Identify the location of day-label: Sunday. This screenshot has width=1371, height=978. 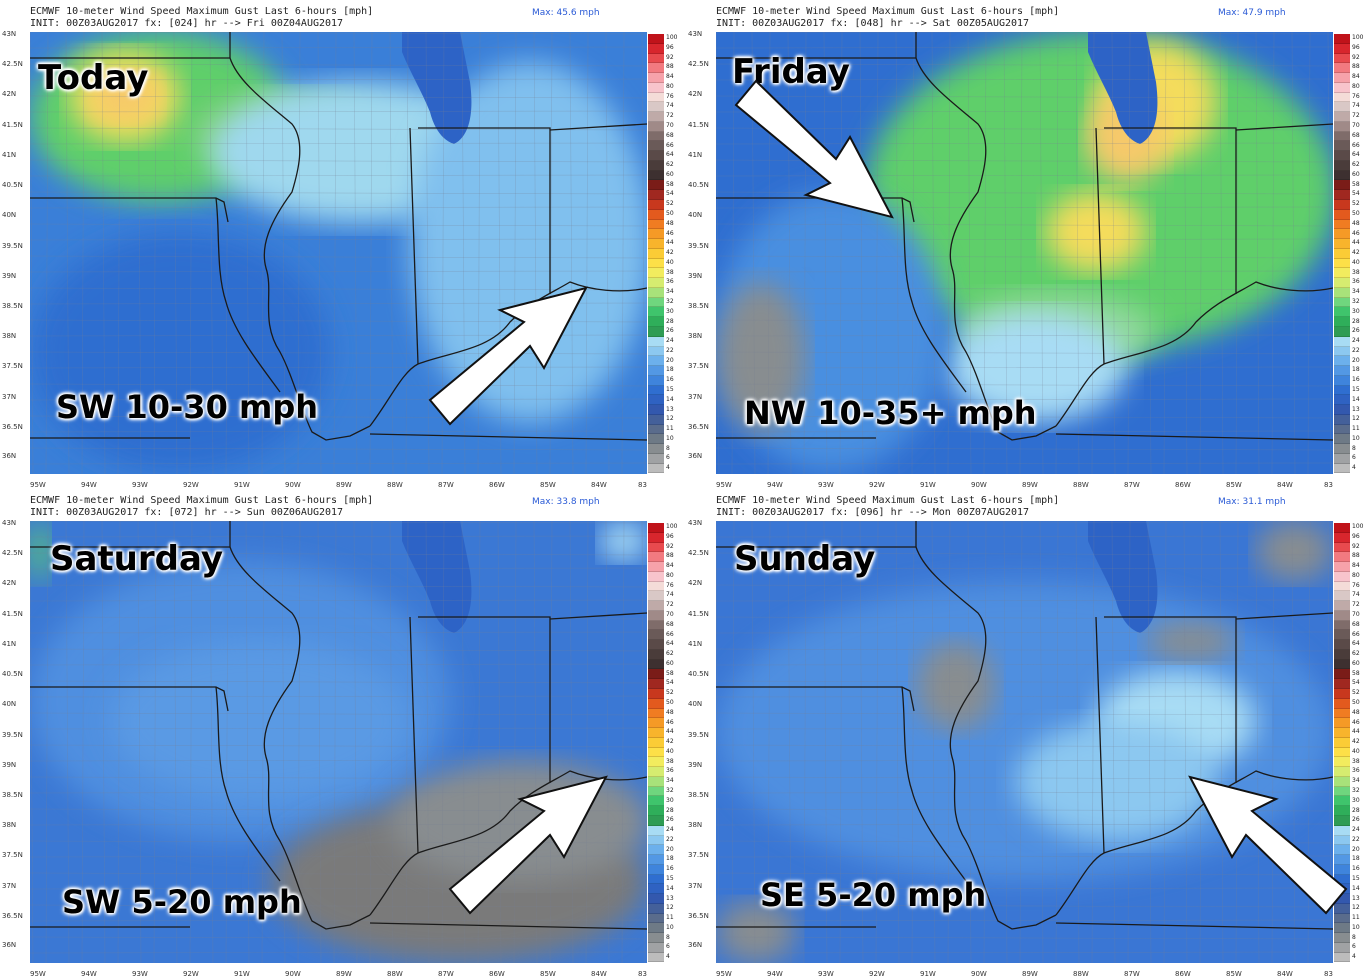
(805, 559).